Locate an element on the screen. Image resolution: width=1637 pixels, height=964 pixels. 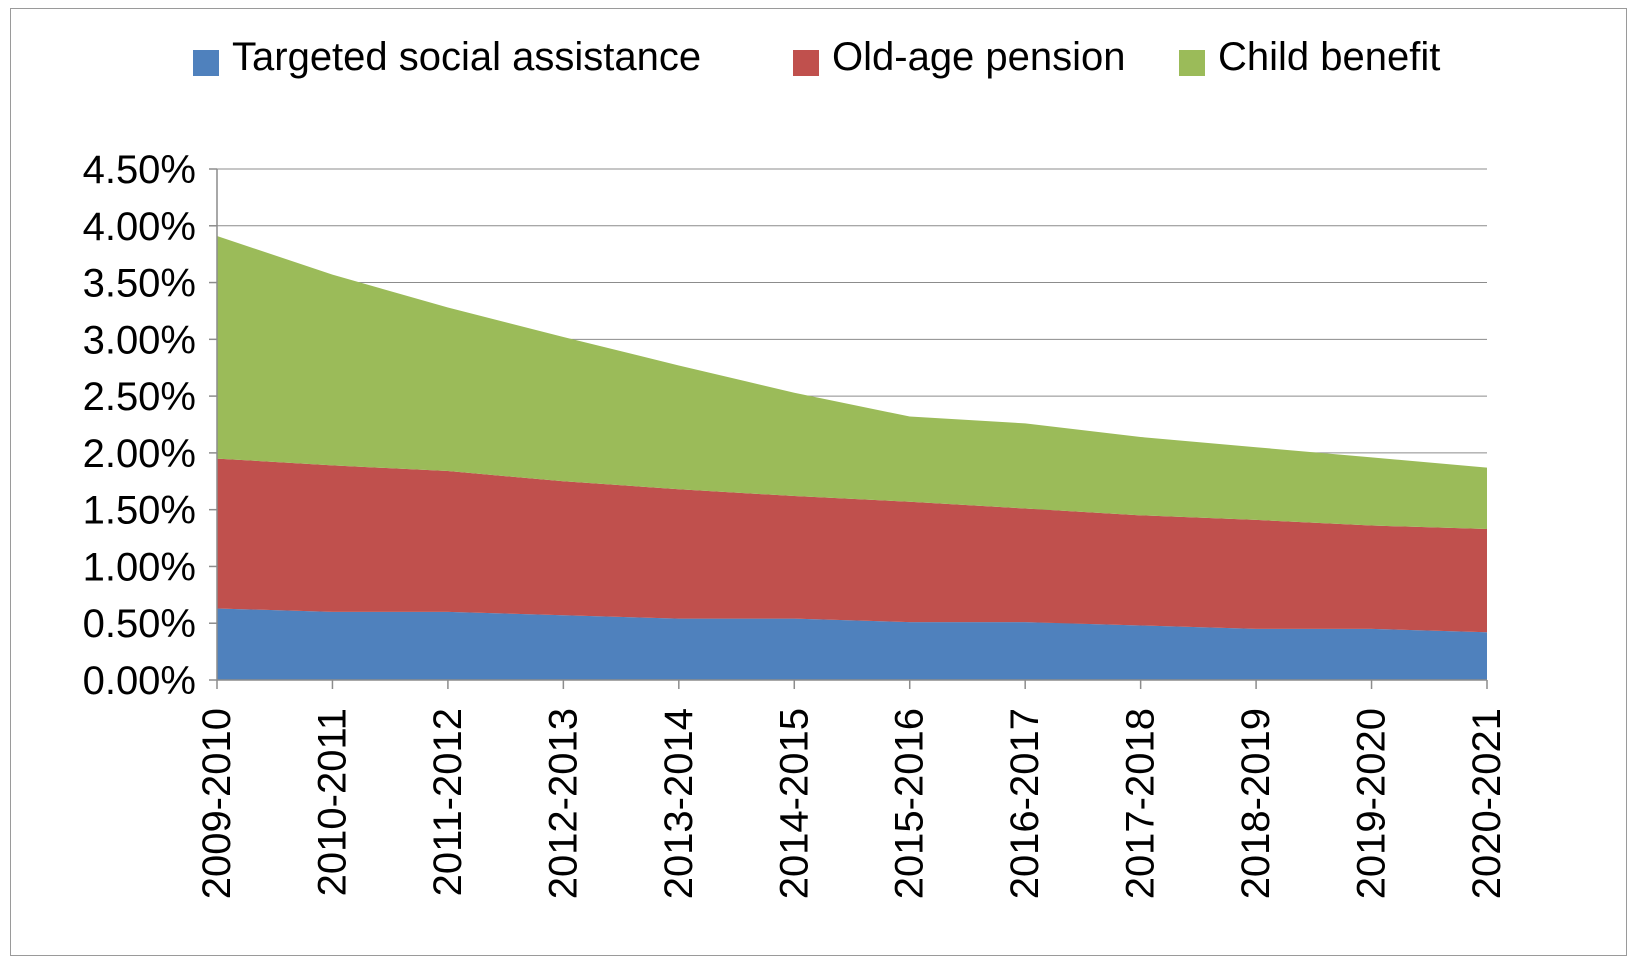
y-tick-label-3: 1.50% is located at coordinates (139, 511).